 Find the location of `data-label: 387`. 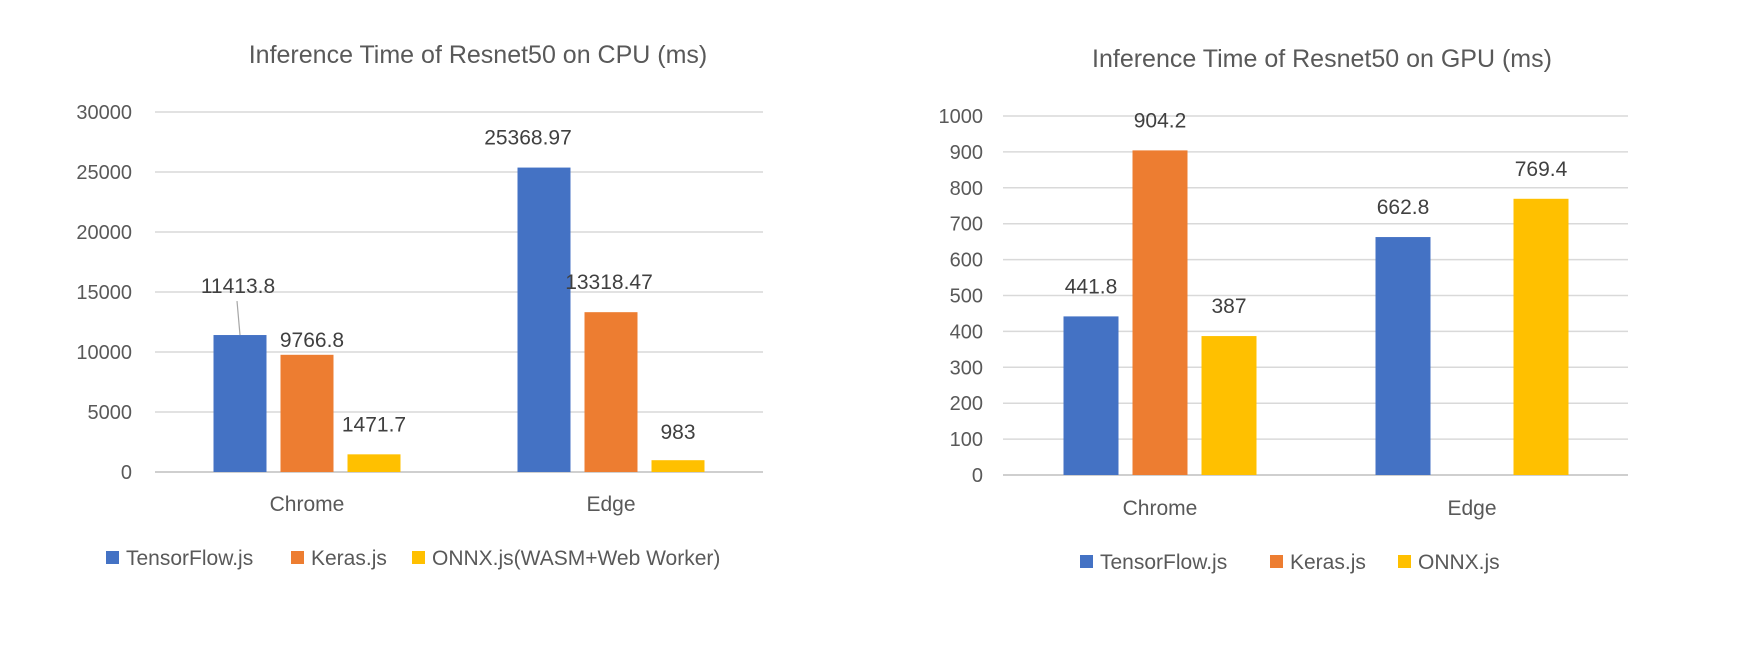

data-label: 387 is located at coordinates (1228, 306).